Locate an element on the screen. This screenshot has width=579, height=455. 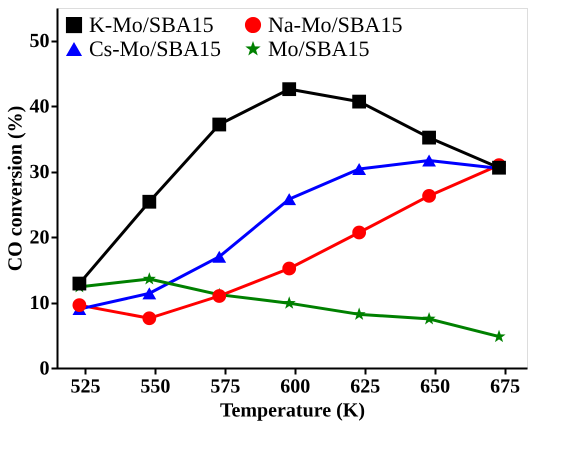
x-tick-label: 650 is located at coordinates (435, 387).